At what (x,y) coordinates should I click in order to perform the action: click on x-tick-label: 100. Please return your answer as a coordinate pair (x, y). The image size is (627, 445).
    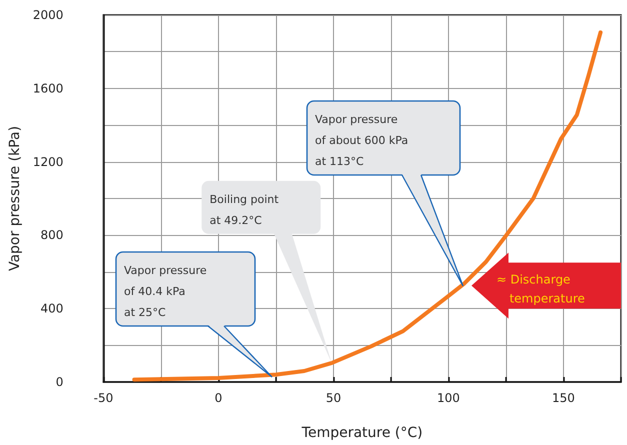
    Looking at the image, I should click on (448, 398).